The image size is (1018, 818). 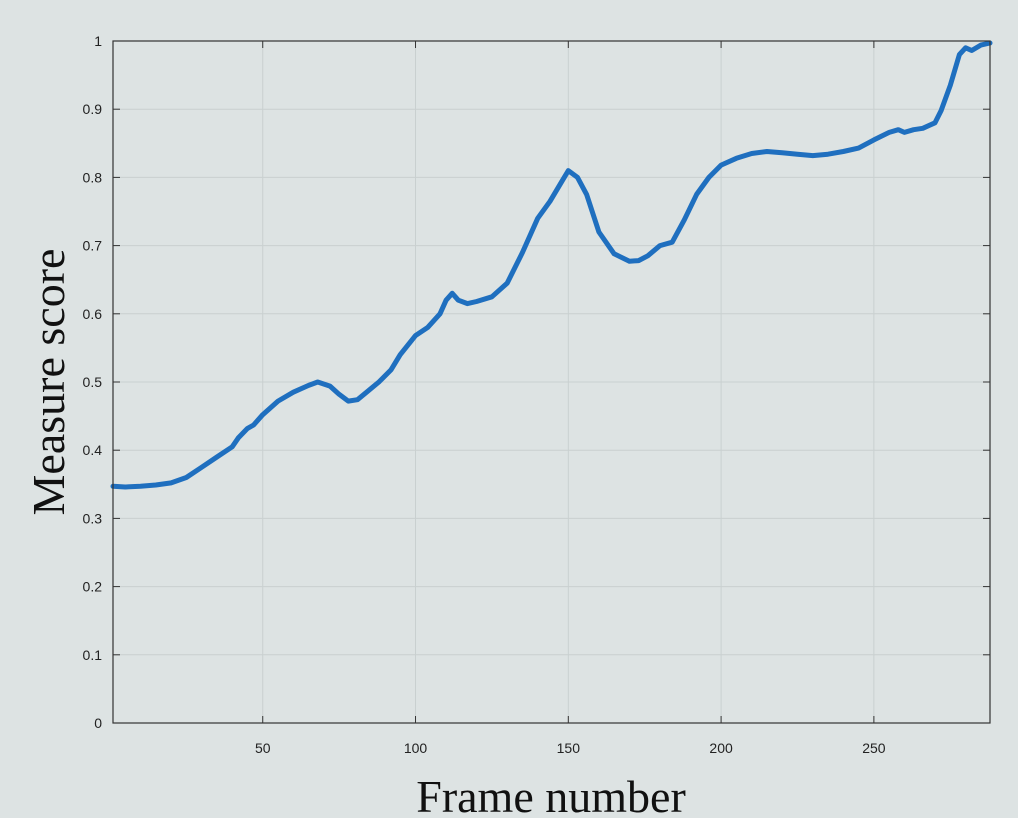 What do you see at coordinates (874, 748) in the screenshot?
I see `x-tick-label: 250` at bounding box center [874, 748].